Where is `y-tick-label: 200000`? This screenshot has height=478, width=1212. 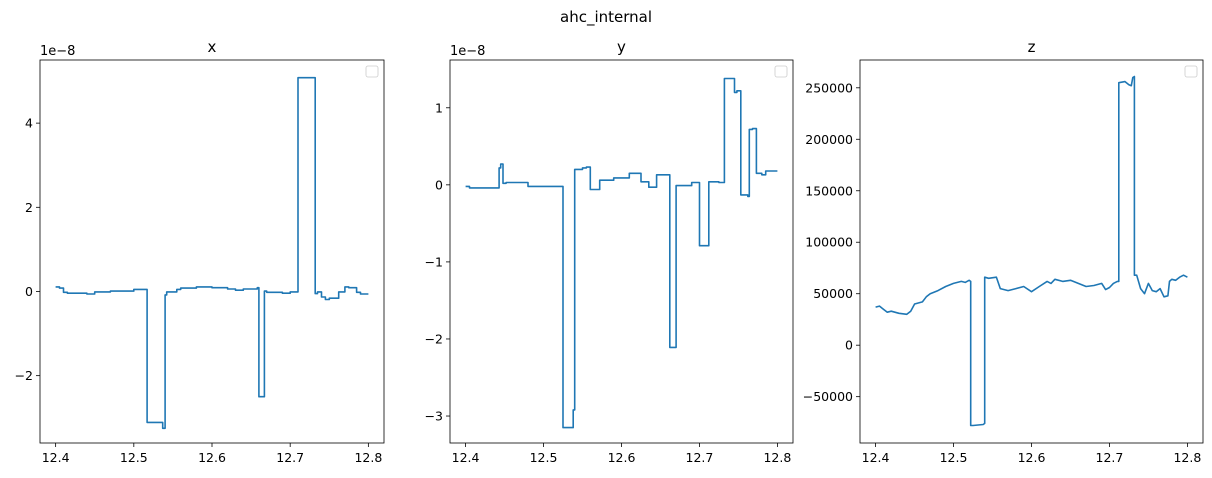 y-tick-label: 200000 is located at coordinates (829, 139).